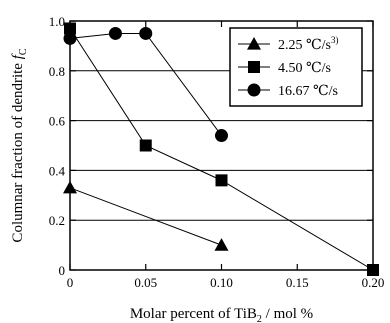 This screenshot has height=323, width=390. Describe the element at coordinates (57, 170) in the screenshot. I see `y-tick-label-2: 0.4` at that location.